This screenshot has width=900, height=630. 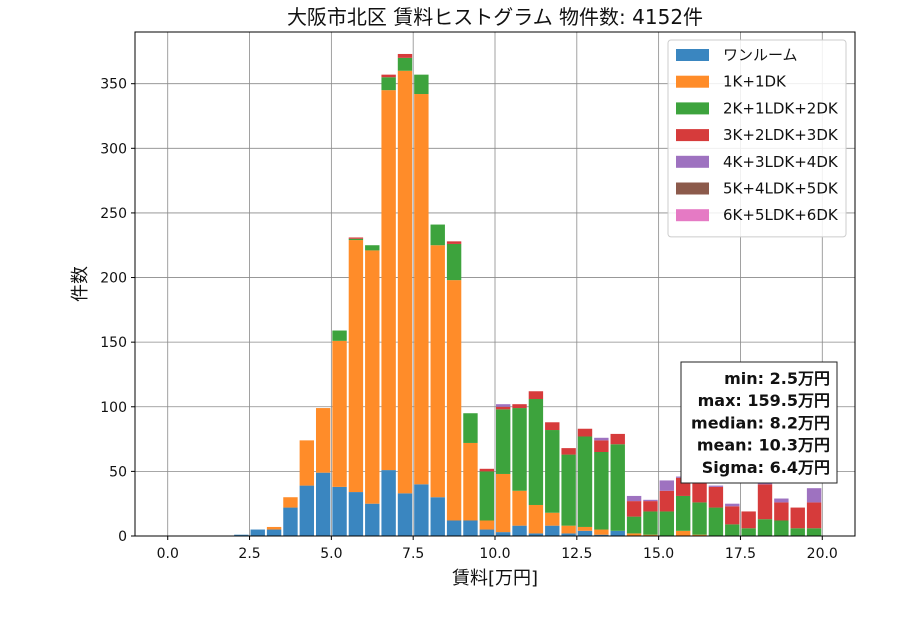 What do you see at coordinates (822, 554) in the screenshot?
I see `x-tick-label: 20.0` at bounding box center [822, 554].